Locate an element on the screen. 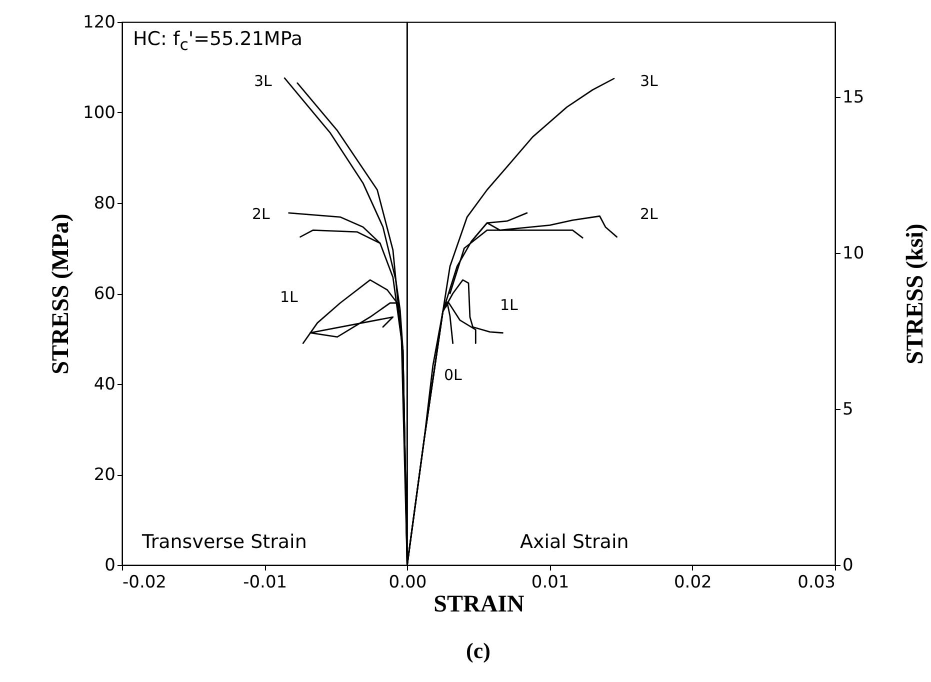  x-tick-label: 0.00 is located at coordinates (407, 582).